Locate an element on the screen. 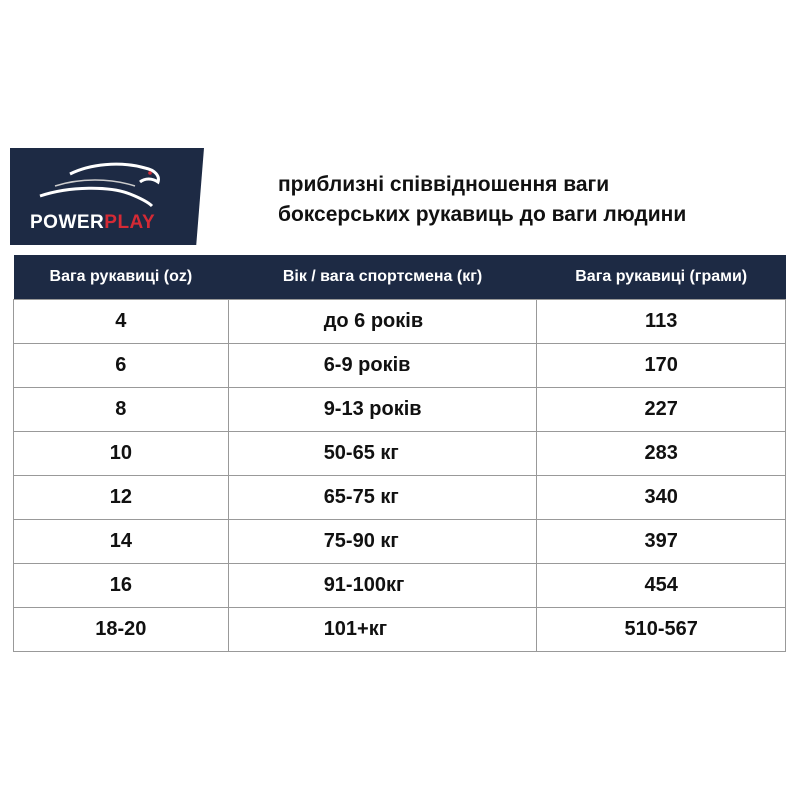 This screenshot has width=800, height=800. cell-glove-grams: 113 is located at coordinates (661, 321).